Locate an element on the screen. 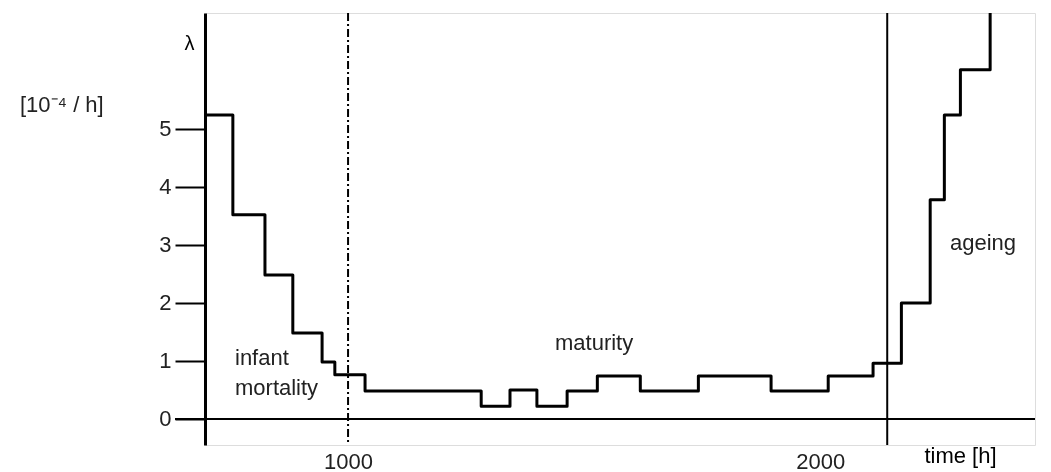 Image resolution: width=1051 pixels, height=472 pixels. annotation: ageing is located at coordinates (983, 242).